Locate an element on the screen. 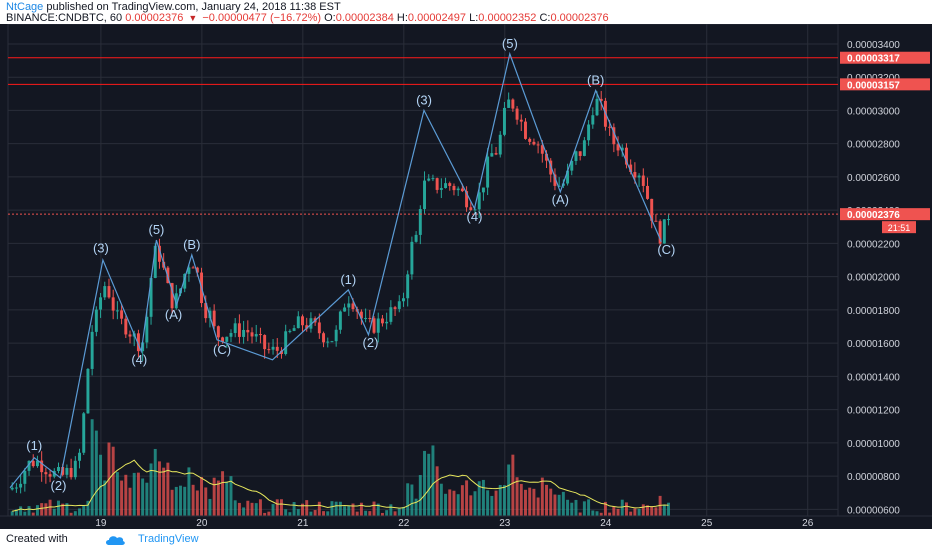 The height and width of the screenshot is (550, 932). wave-label: (1) is located at coordinates (348, 279).